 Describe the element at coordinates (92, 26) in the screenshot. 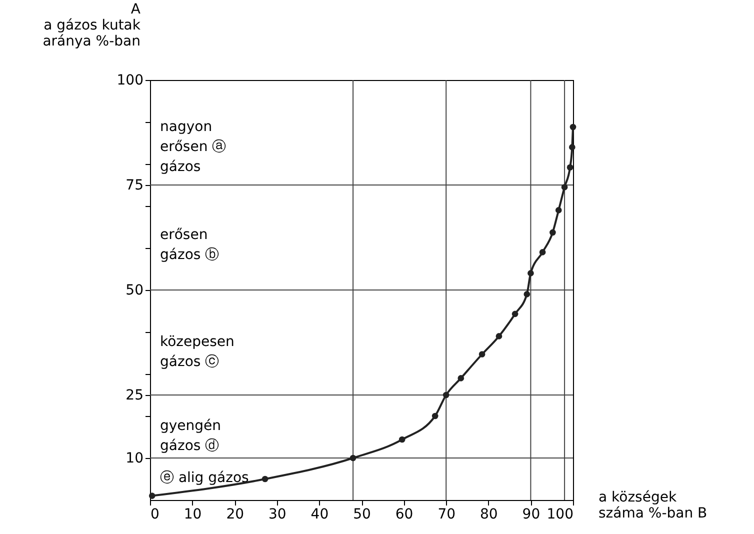

I see `y-axis-title: A a gázos kutak aránya %-ban` at that location.